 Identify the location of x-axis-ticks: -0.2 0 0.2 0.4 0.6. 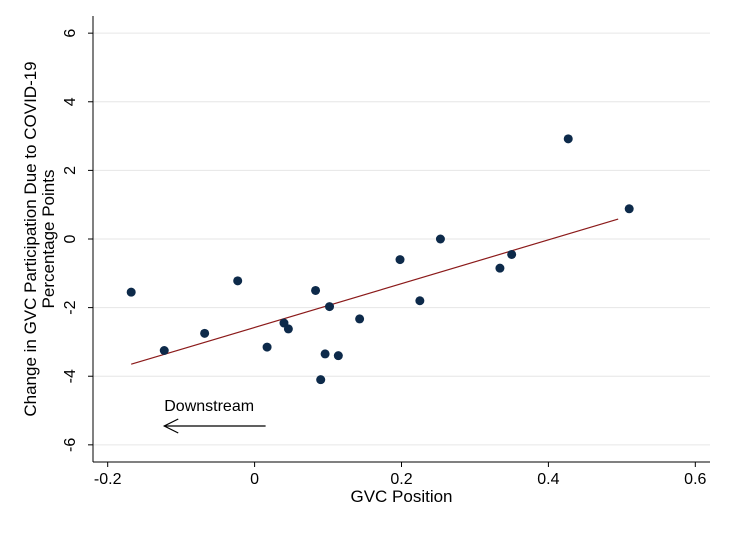
(400, 475).